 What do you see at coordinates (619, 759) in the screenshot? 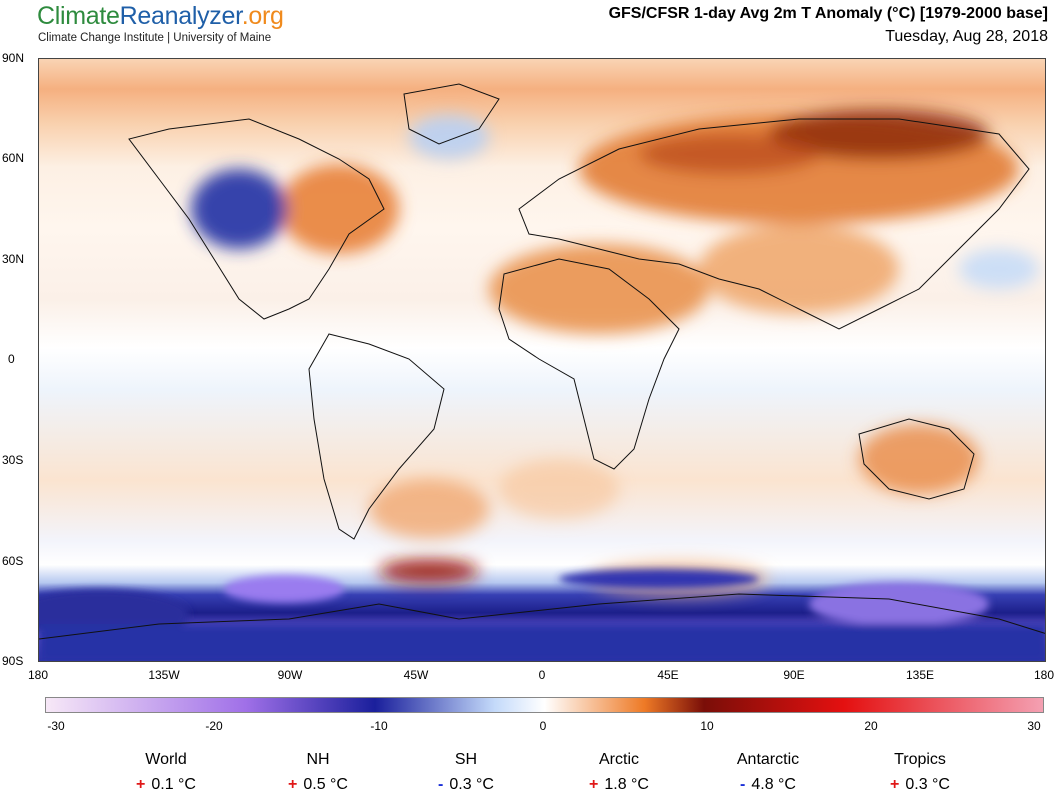
I see `stat-arctic-label: Arctic` at bounding box center [619, 759].